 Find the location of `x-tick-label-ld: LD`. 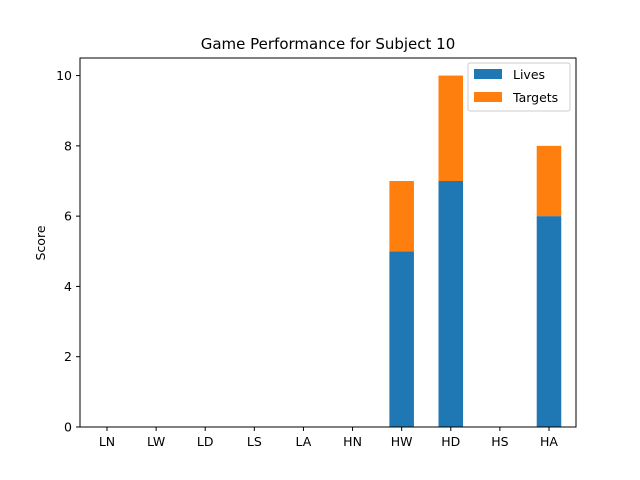

x-tick-label-ld: LD is located at coordinates (205, 441).